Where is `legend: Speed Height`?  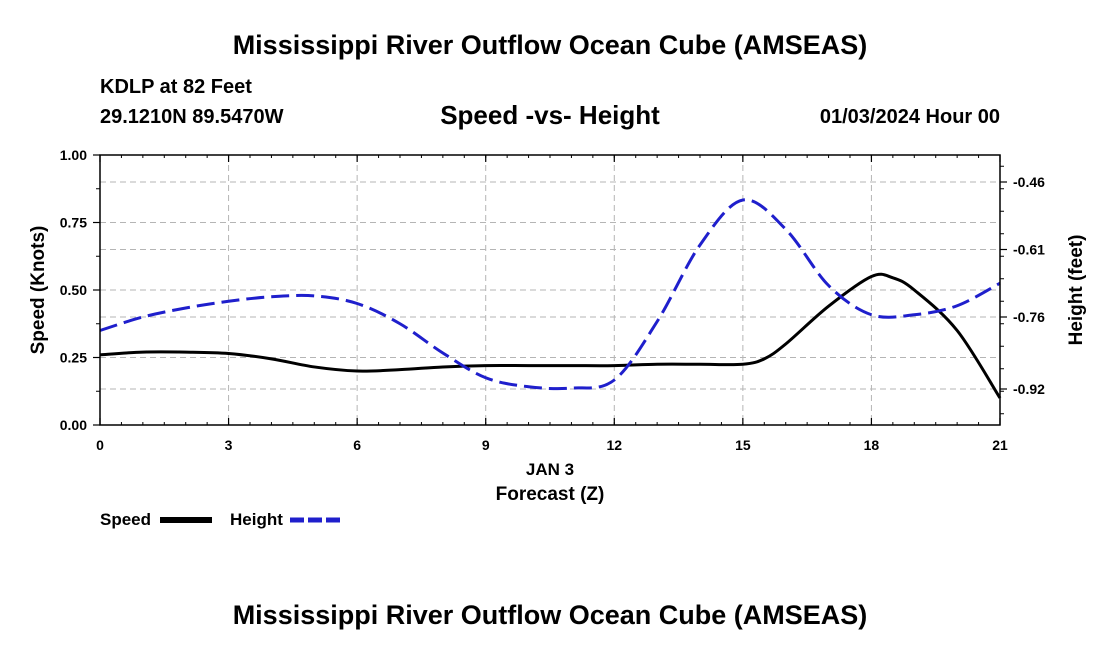 legend: Speed Height is located at coordinates (221, 519).